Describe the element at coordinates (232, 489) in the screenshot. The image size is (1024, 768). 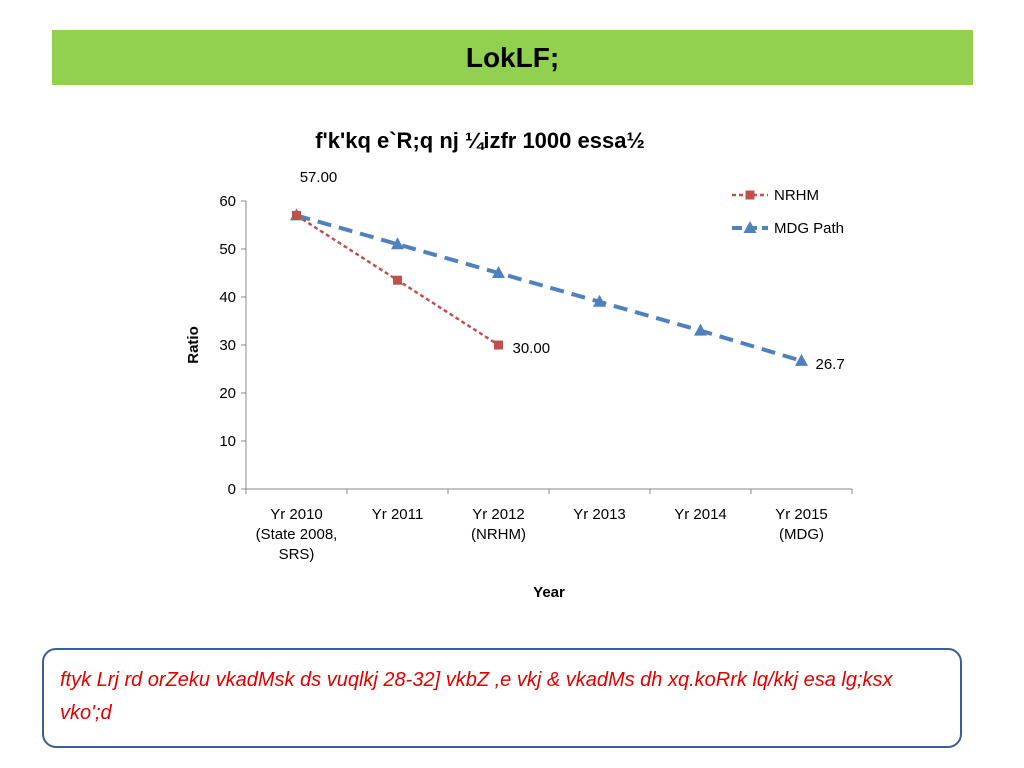
I see `y-tick-label: 0` at that location.